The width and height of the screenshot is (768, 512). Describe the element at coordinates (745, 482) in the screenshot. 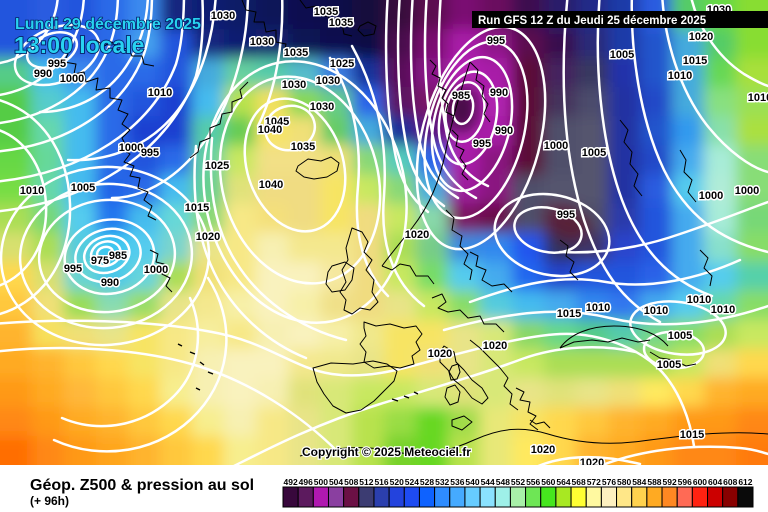

I see `svg-text: 612` at that location.